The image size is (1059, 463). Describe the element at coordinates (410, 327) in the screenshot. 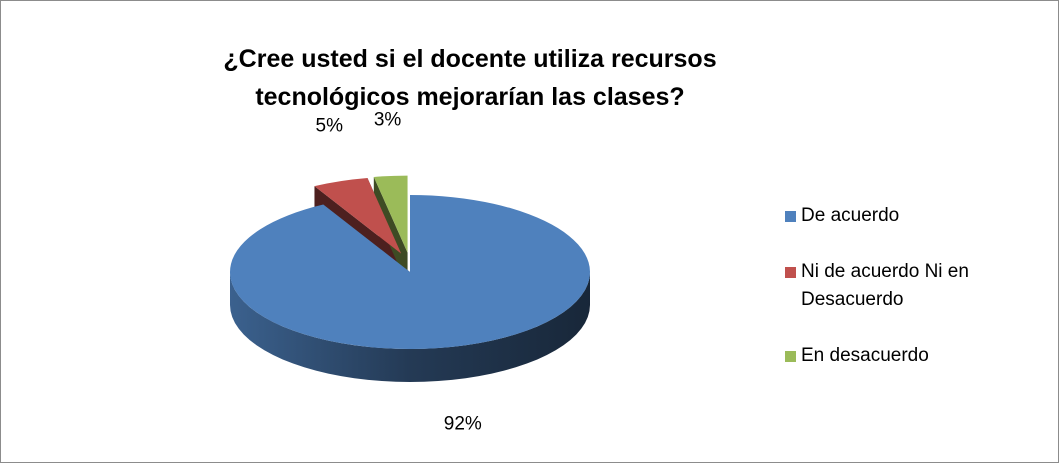

I see `slice-rim` at that location.